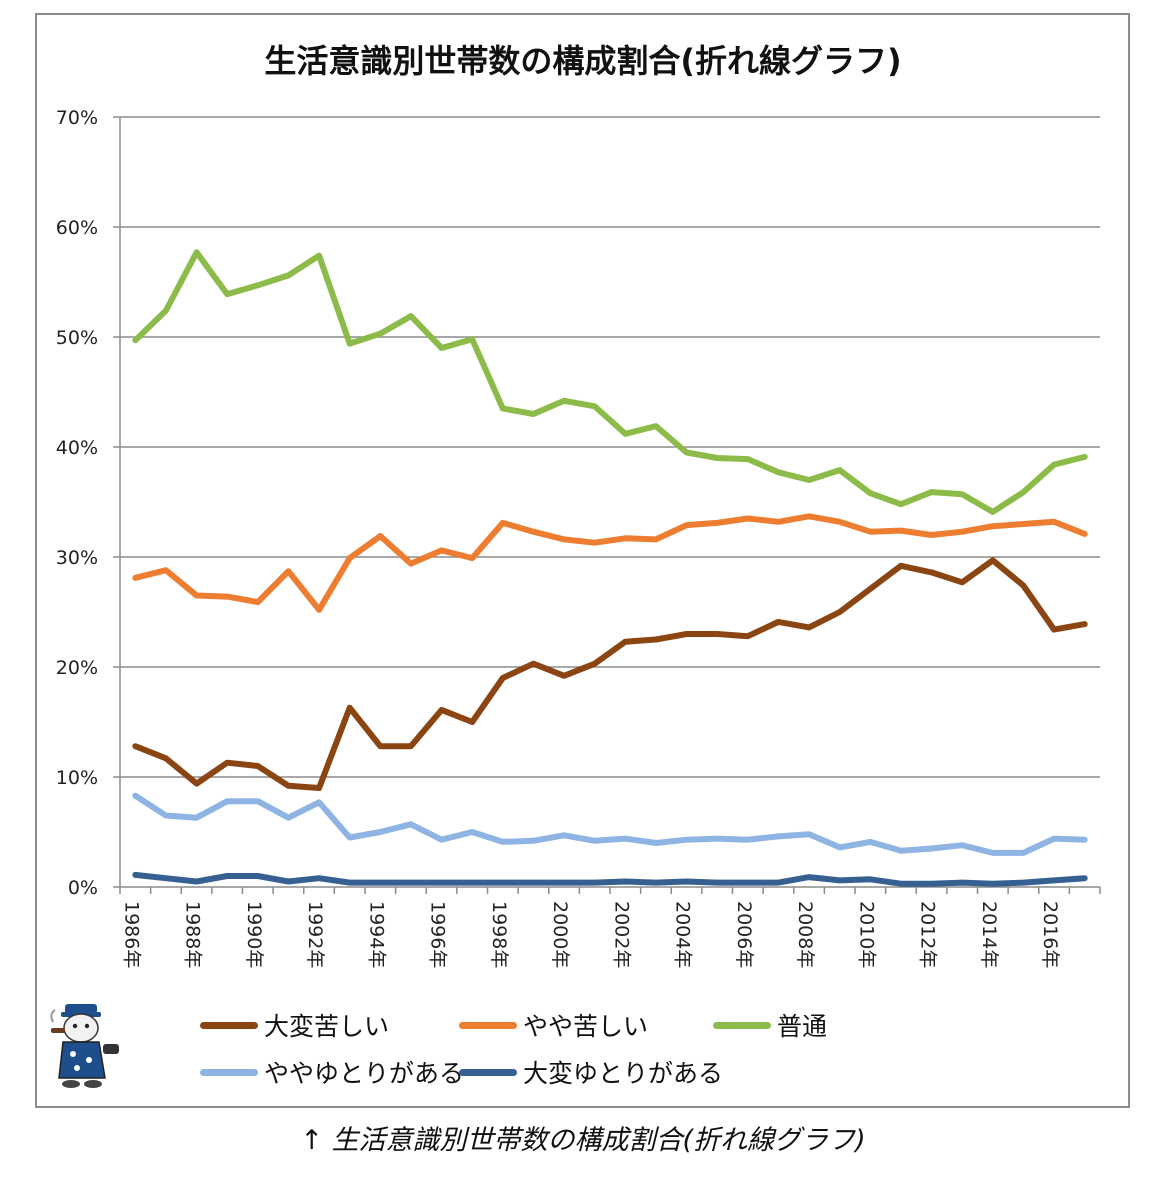  What do you see at coordinates (77, 228) in the screenshot?
I see `y-tick-label: 60%` at bounding box center [77, 228].